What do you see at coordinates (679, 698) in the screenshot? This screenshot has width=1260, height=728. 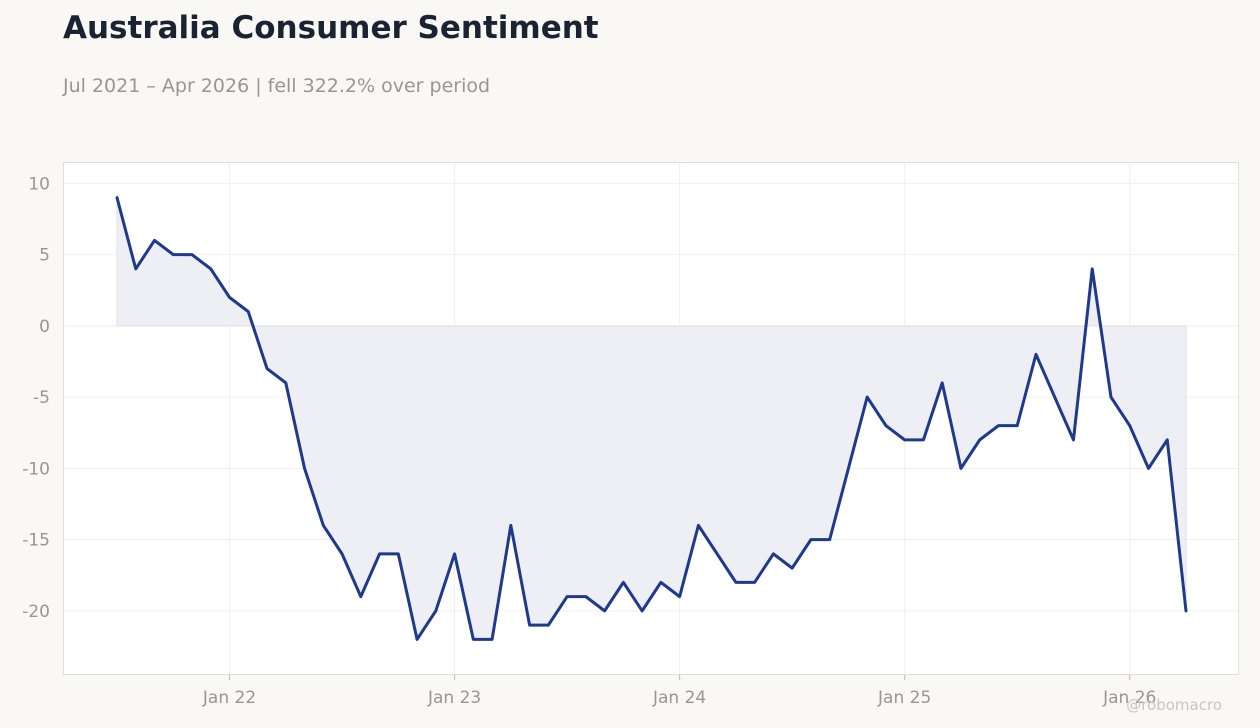 I see `x-tick-label: Jan 24` at bounding box center [679, 698].